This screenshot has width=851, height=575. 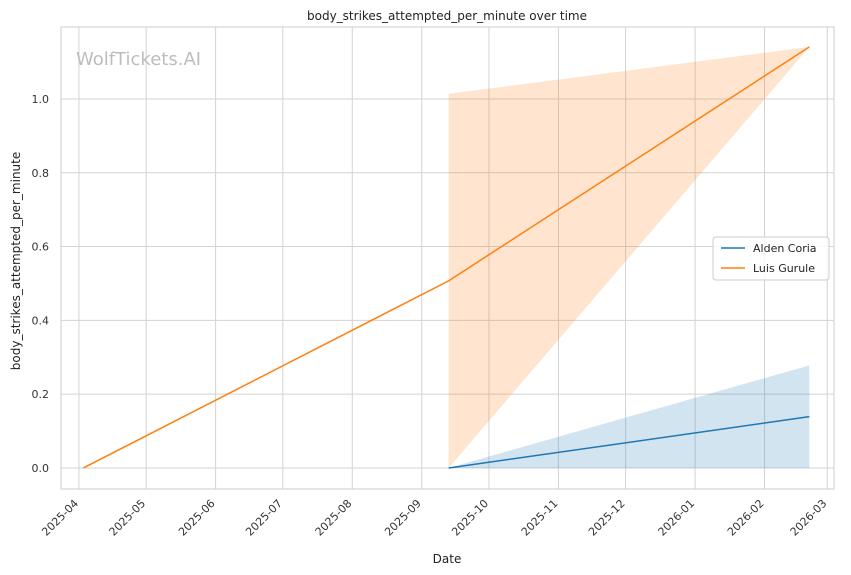 I want to click on band-alden-coria, so click(x=629, y=416).